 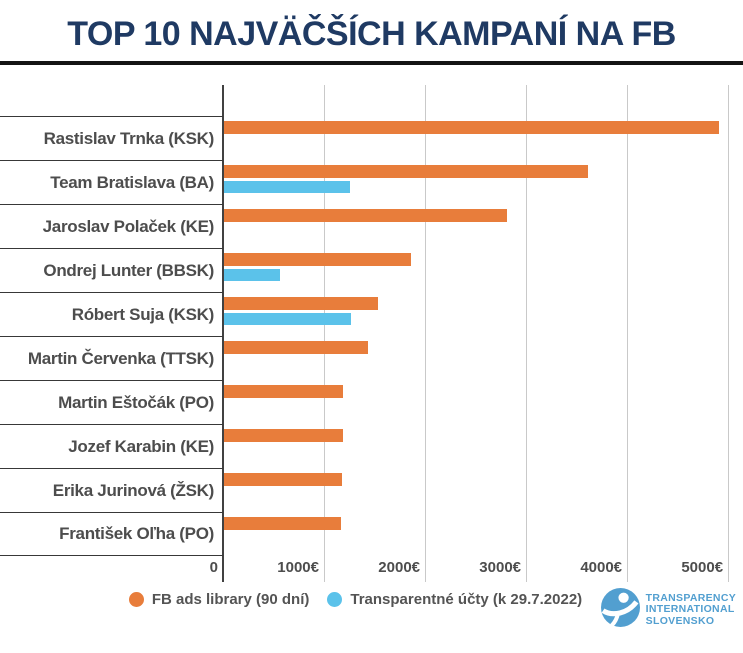 What do you see at coordinates (371, 569) in the screenshot?
I see `x-axis-ticks: 0 1000€ 2000€ 3000€ 4000€ 5000€` at bounding box center [371, 569].